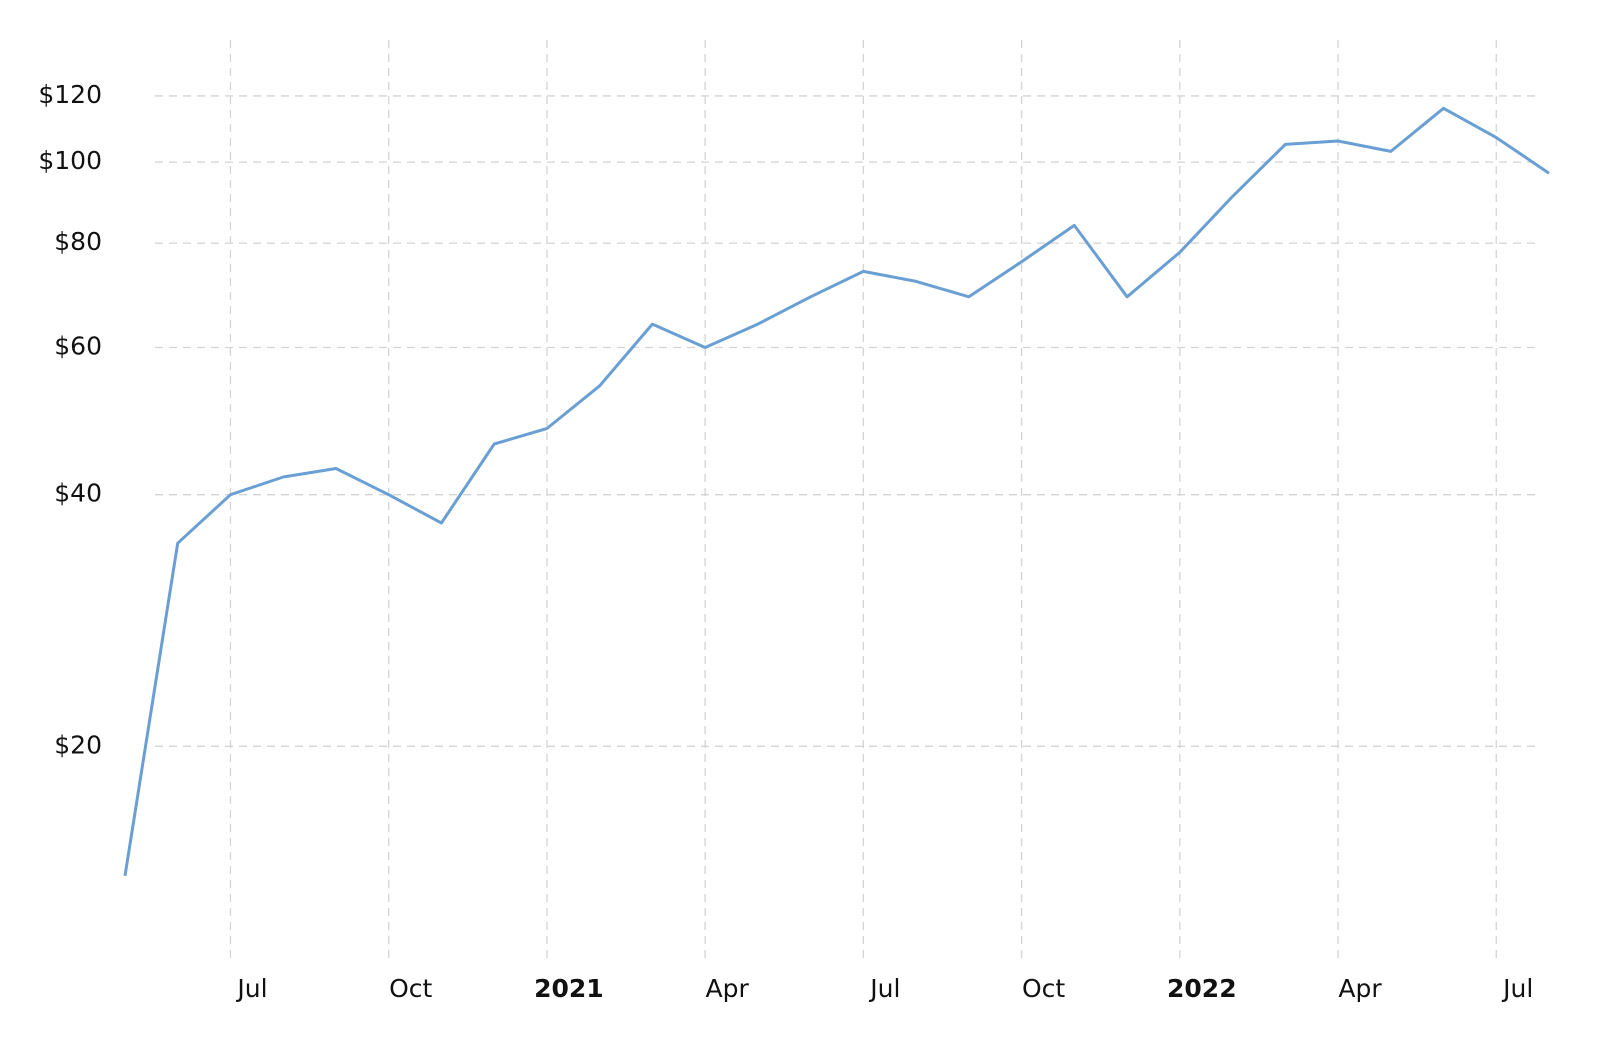  What do you see at coordinates (78, 744) in the screenshot?
I see `y-tick-label: $20` at bounding box center [78, 744].